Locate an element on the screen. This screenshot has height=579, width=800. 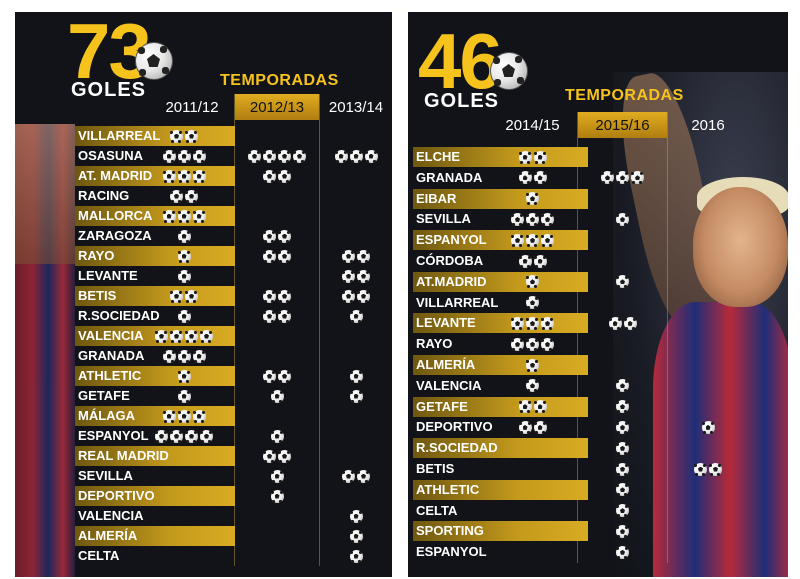
table-row: REAL MADRID is located at coordinates (233, 456).